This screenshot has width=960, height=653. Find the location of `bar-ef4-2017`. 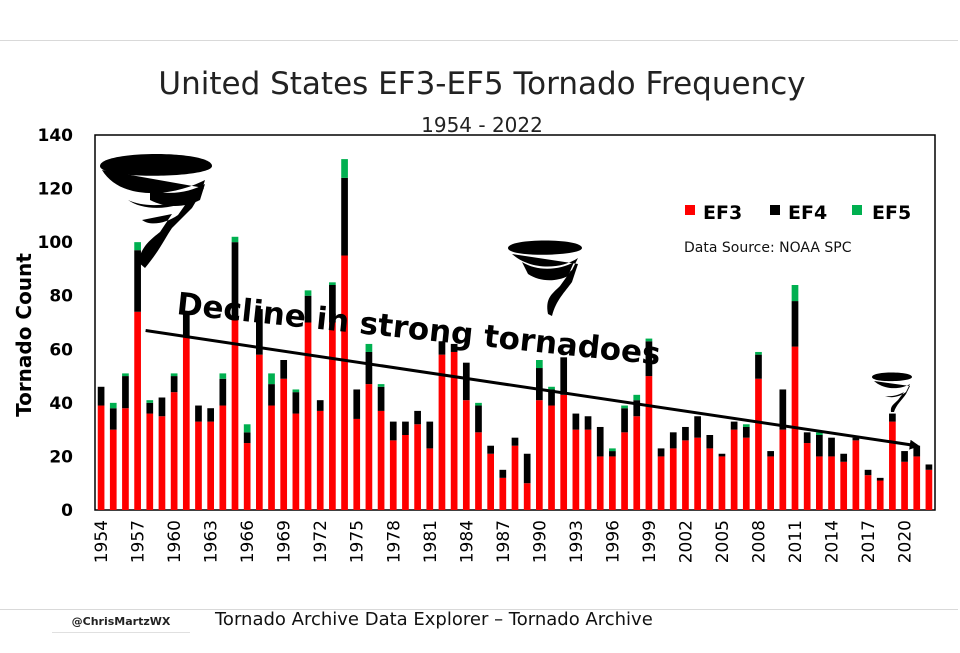

bar-ef4-2017 is located at coordinates (868, 472).